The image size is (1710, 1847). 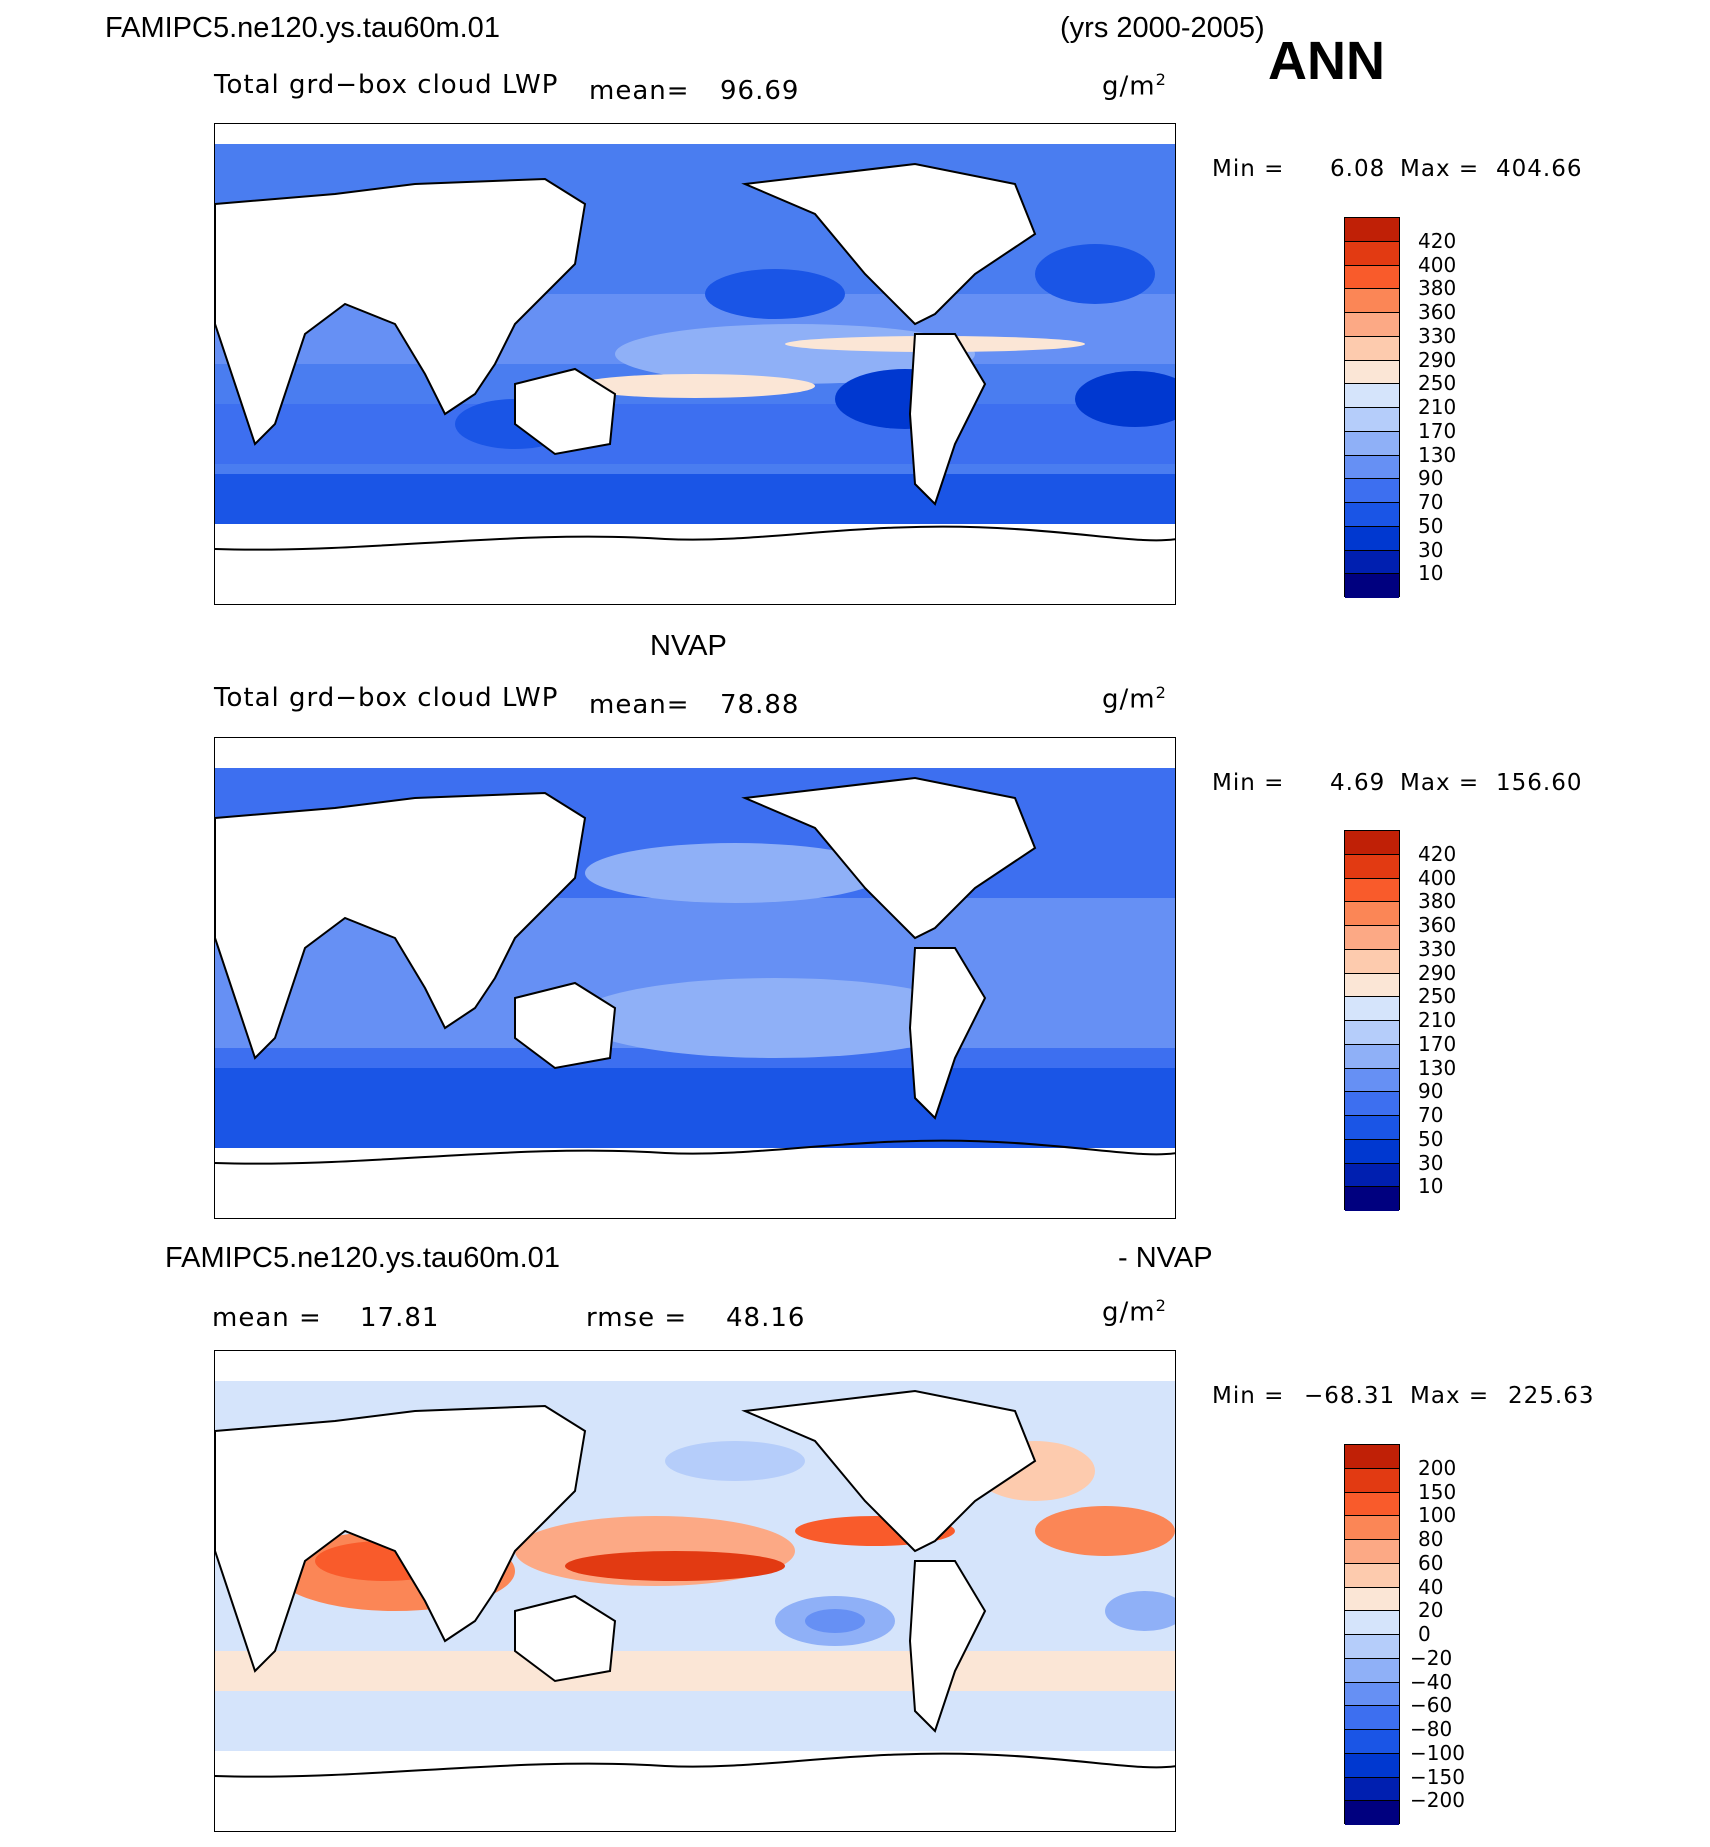 I want to click on panel1-units: g/m2, so click(x=1134, y=86).